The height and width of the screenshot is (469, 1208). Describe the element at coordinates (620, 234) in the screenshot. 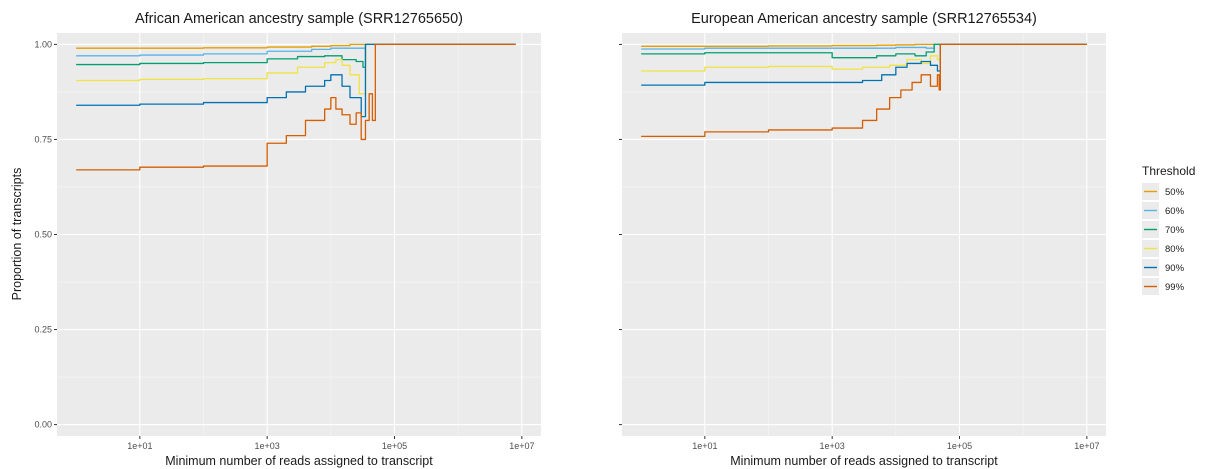

I see `y-axis-ticks` at that location.